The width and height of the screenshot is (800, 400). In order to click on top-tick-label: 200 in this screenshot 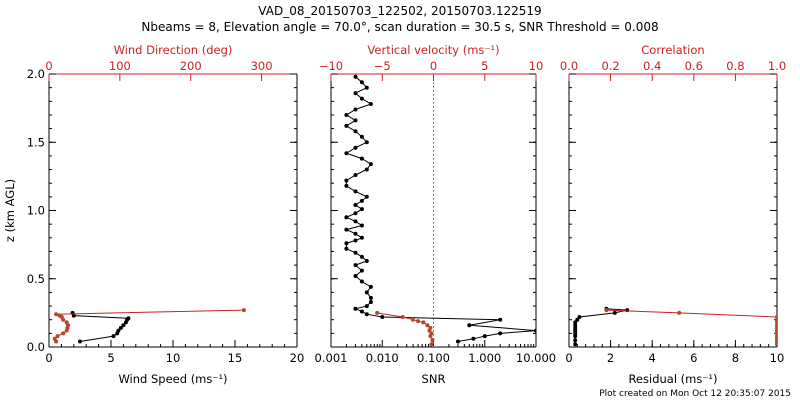, I will do `click(191, 66)`.